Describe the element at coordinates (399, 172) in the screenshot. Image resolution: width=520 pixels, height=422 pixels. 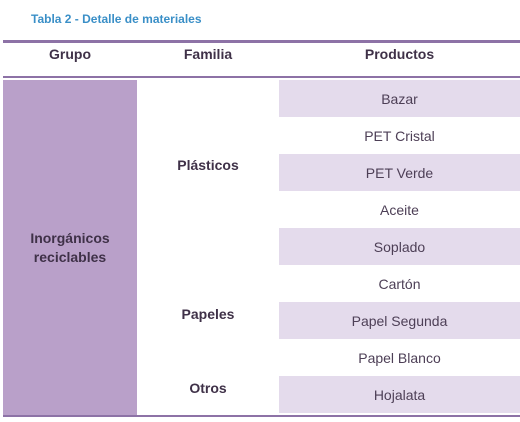
I see `product-row-pet-verde: PET Verde` at that location.